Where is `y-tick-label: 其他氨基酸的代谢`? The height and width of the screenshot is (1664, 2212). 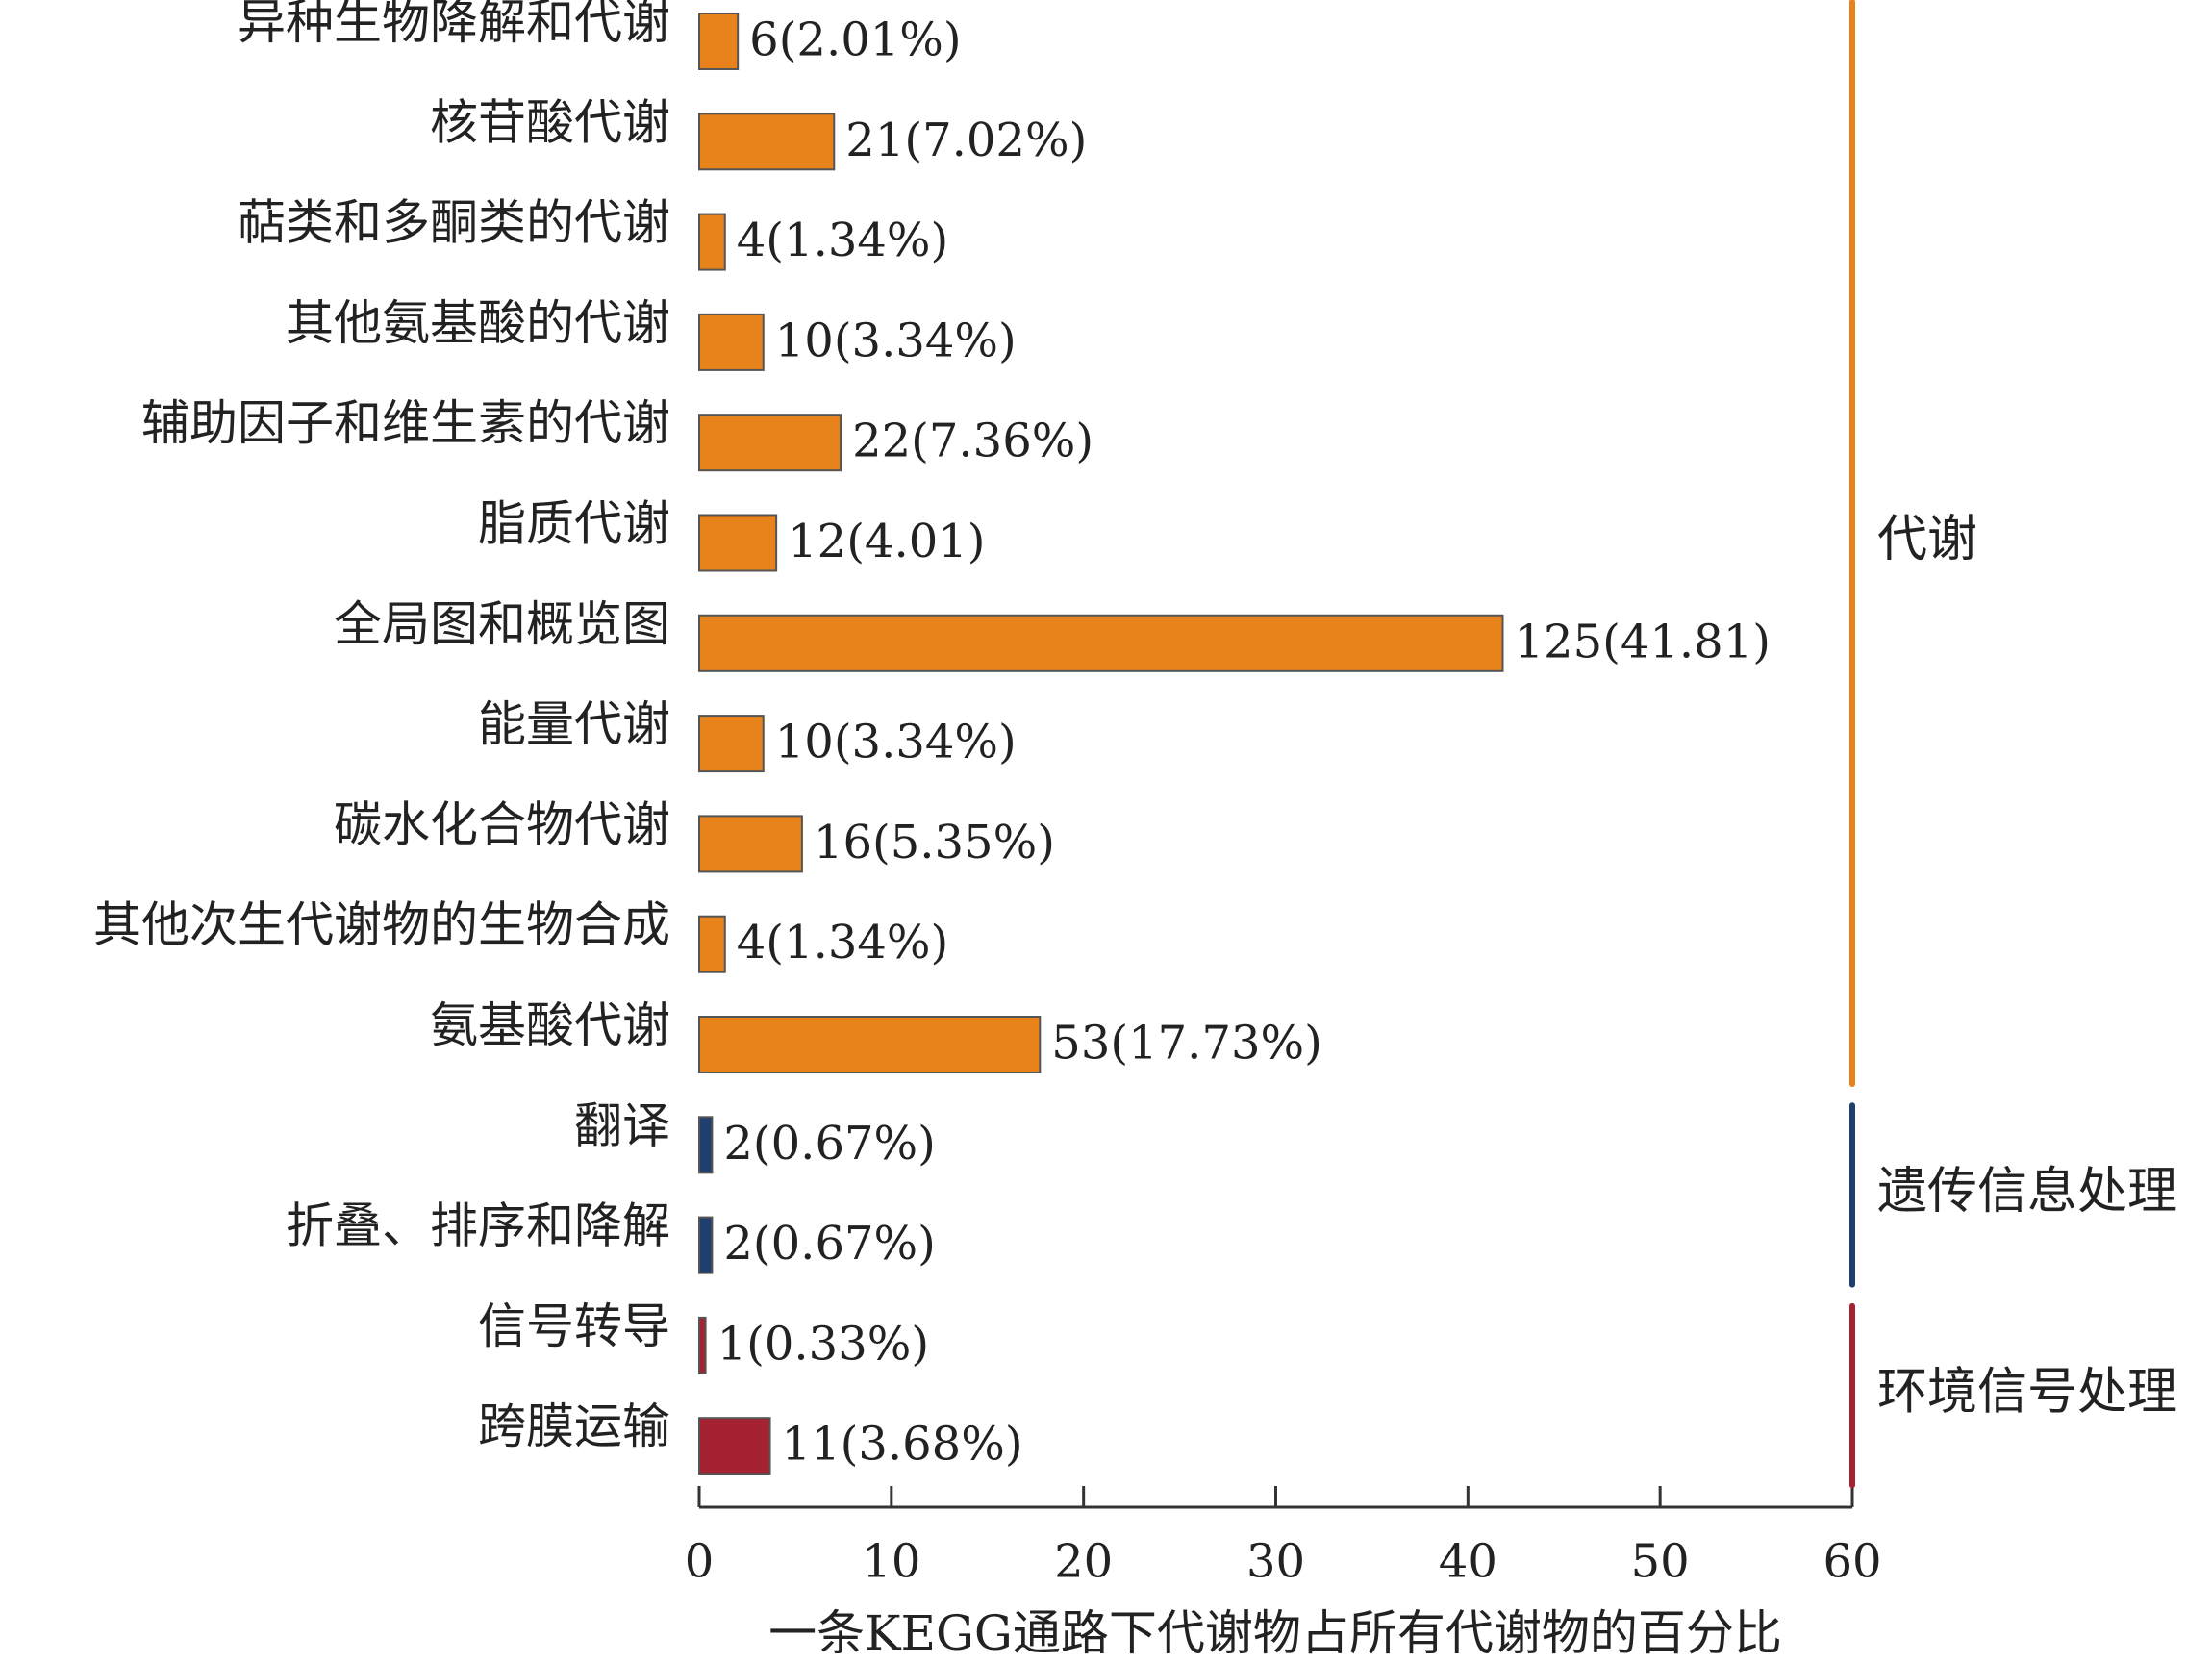
y-tick-label: 其他氨基酸的代谢 is located at coordinates (478, 323).